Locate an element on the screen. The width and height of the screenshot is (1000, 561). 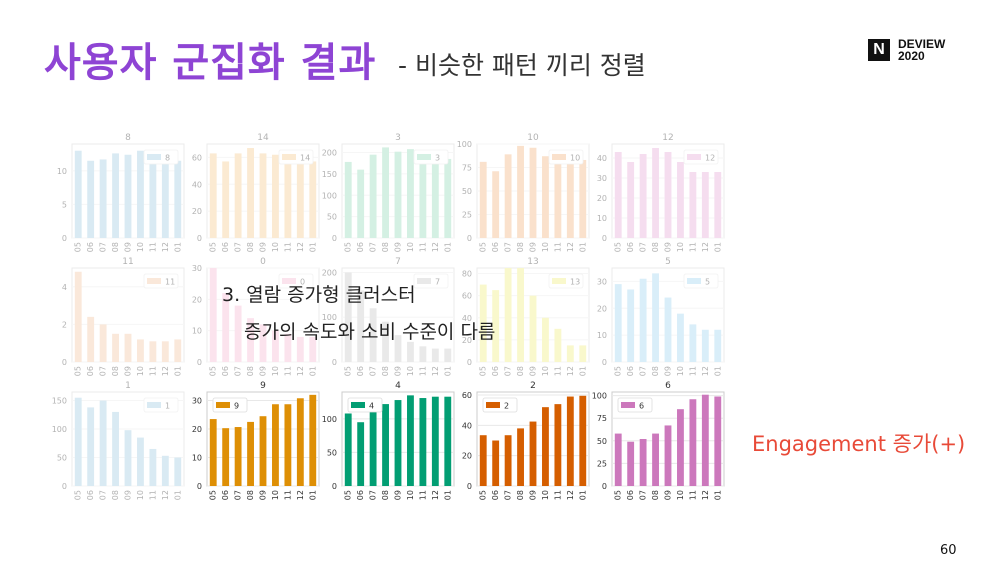
y-tick-label: 30 is located at coordinates (197, 401).